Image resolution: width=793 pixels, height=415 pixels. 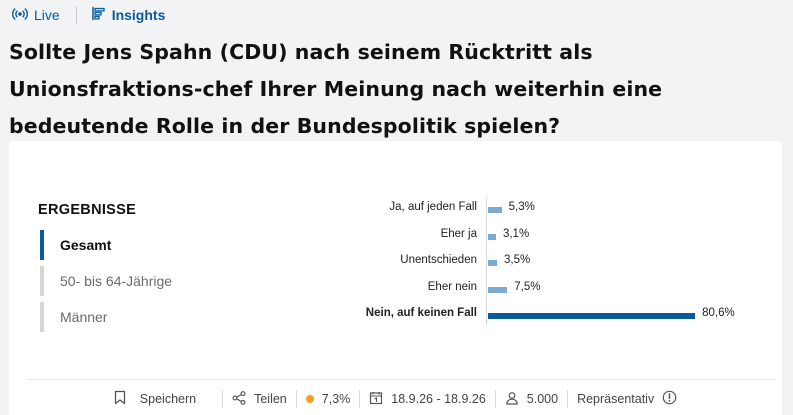 I want to click on chart-row: Ja, auf jeden Fall 5,3%, so click(x=544, y=209).